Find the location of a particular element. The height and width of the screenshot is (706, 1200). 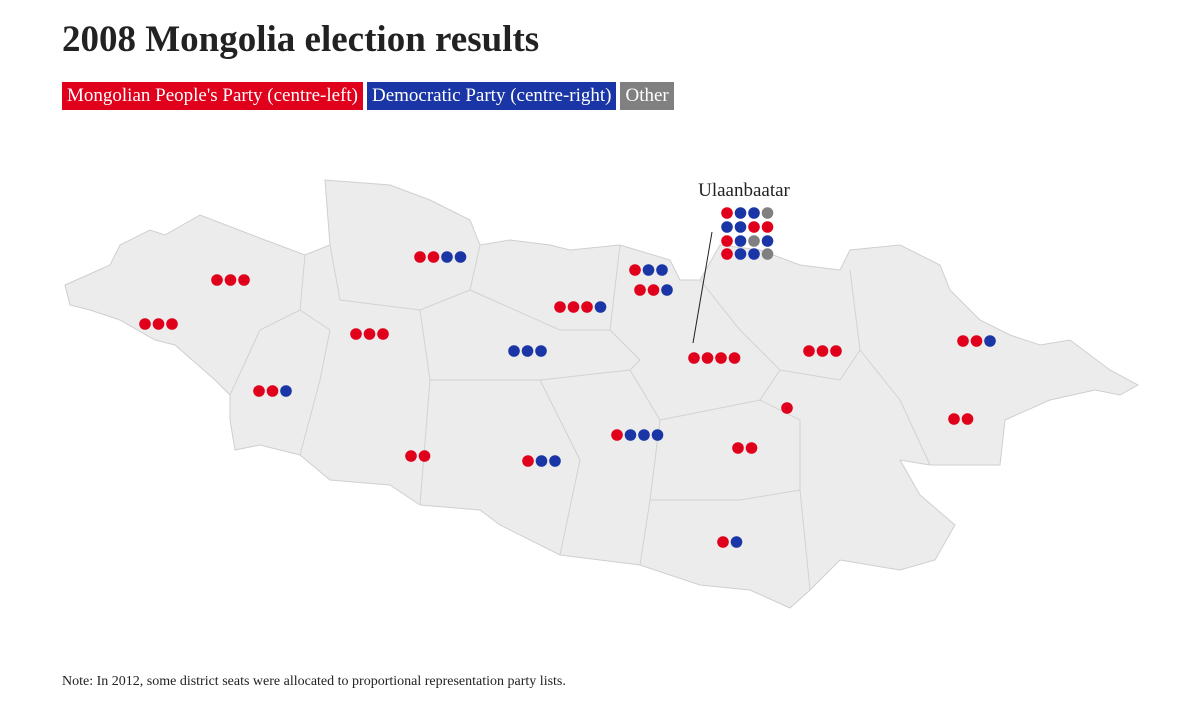

leader-line is located at coordinates (702, 287).